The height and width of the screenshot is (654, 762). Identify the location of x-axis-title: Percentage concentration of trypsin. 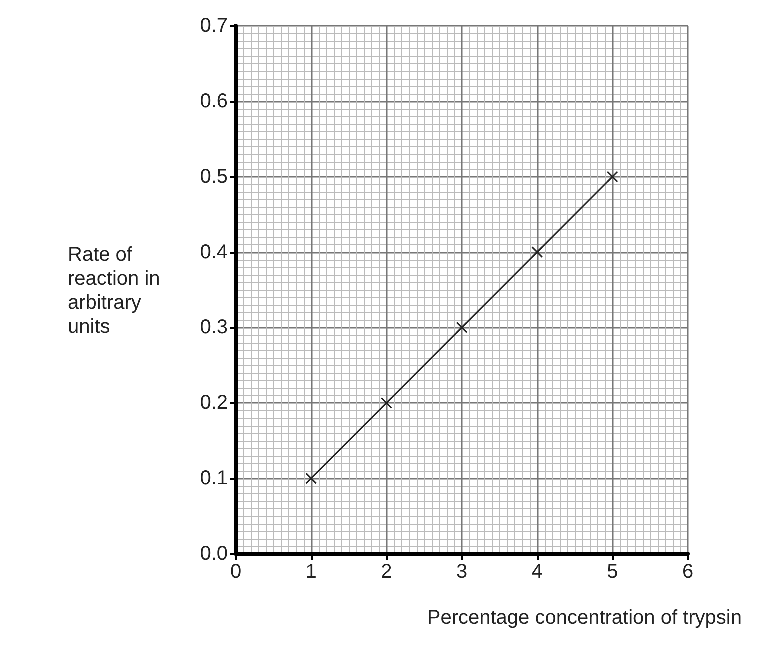
(584, 618).